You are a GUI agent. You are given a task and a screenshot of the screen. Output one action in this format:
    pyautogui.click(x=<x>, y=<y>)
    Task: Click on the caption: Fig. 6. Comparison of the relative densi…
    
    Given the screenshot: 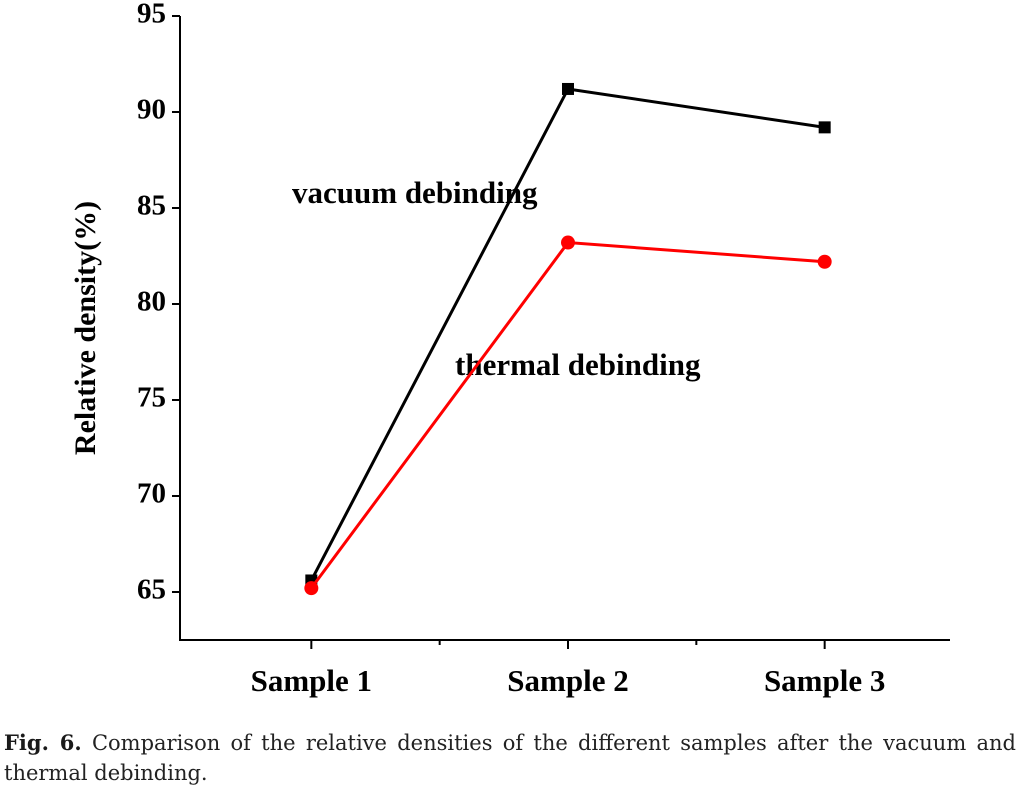 What is the action you would take?
    pyautogui.click(x=510, y=758)
    